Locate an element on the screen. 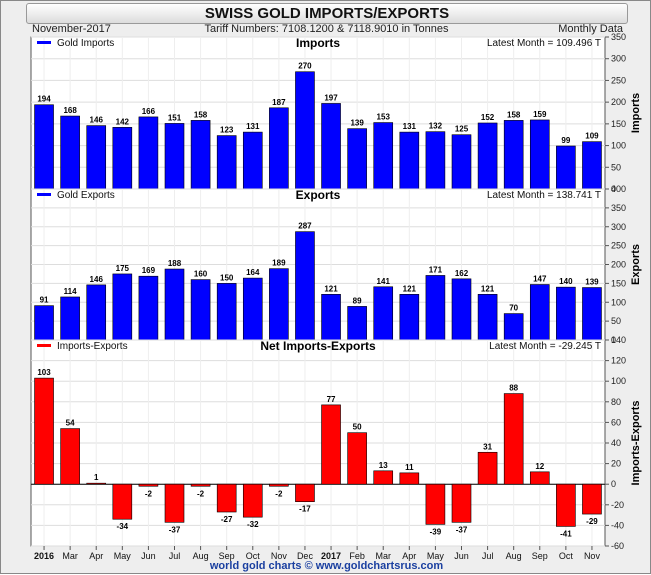  xtick-label: Dec is located at coordinates (305, 556).